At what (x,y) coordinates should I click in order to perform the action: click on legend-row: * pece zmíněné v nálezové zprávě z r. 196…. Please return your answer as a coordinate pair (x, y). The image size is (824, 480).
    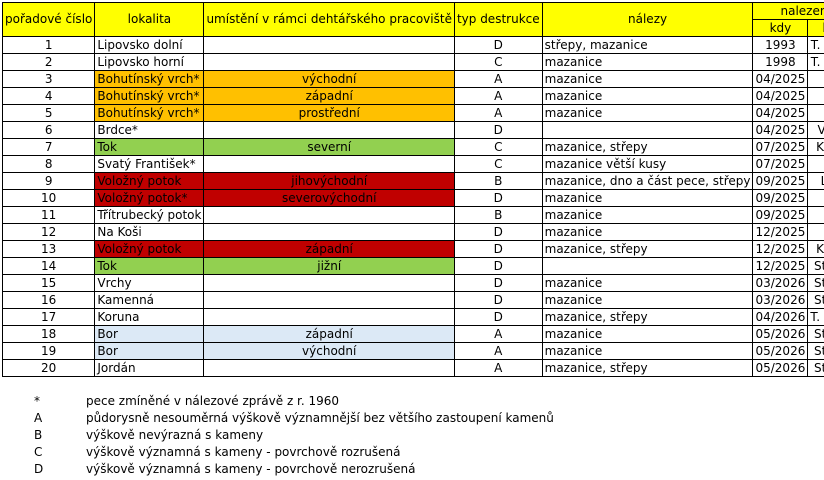
    Looking at the image, I should click on (278, 401).